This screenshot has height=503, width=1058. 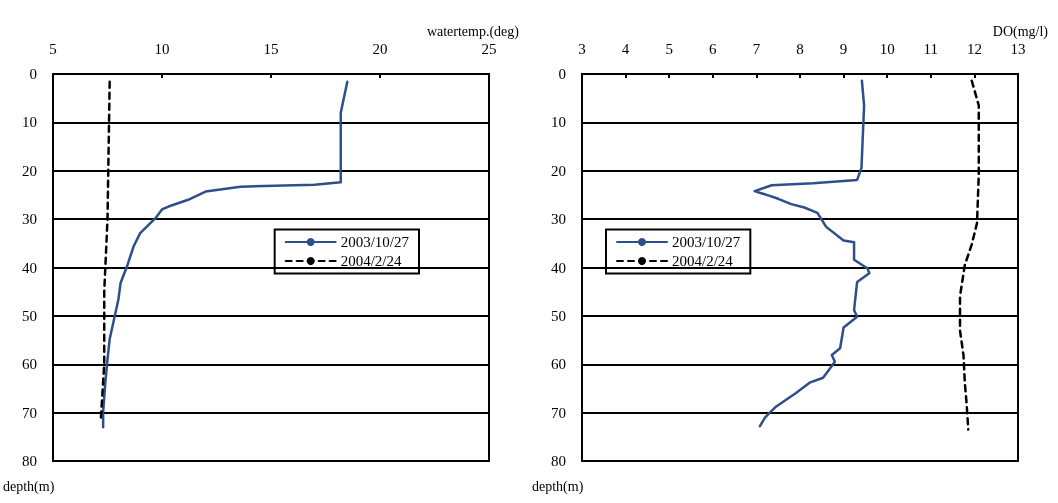 What do you see at coordinates (974, 48) in the screenshot?
I see `x-tick-label: 12` at bounding box center [974, 48].